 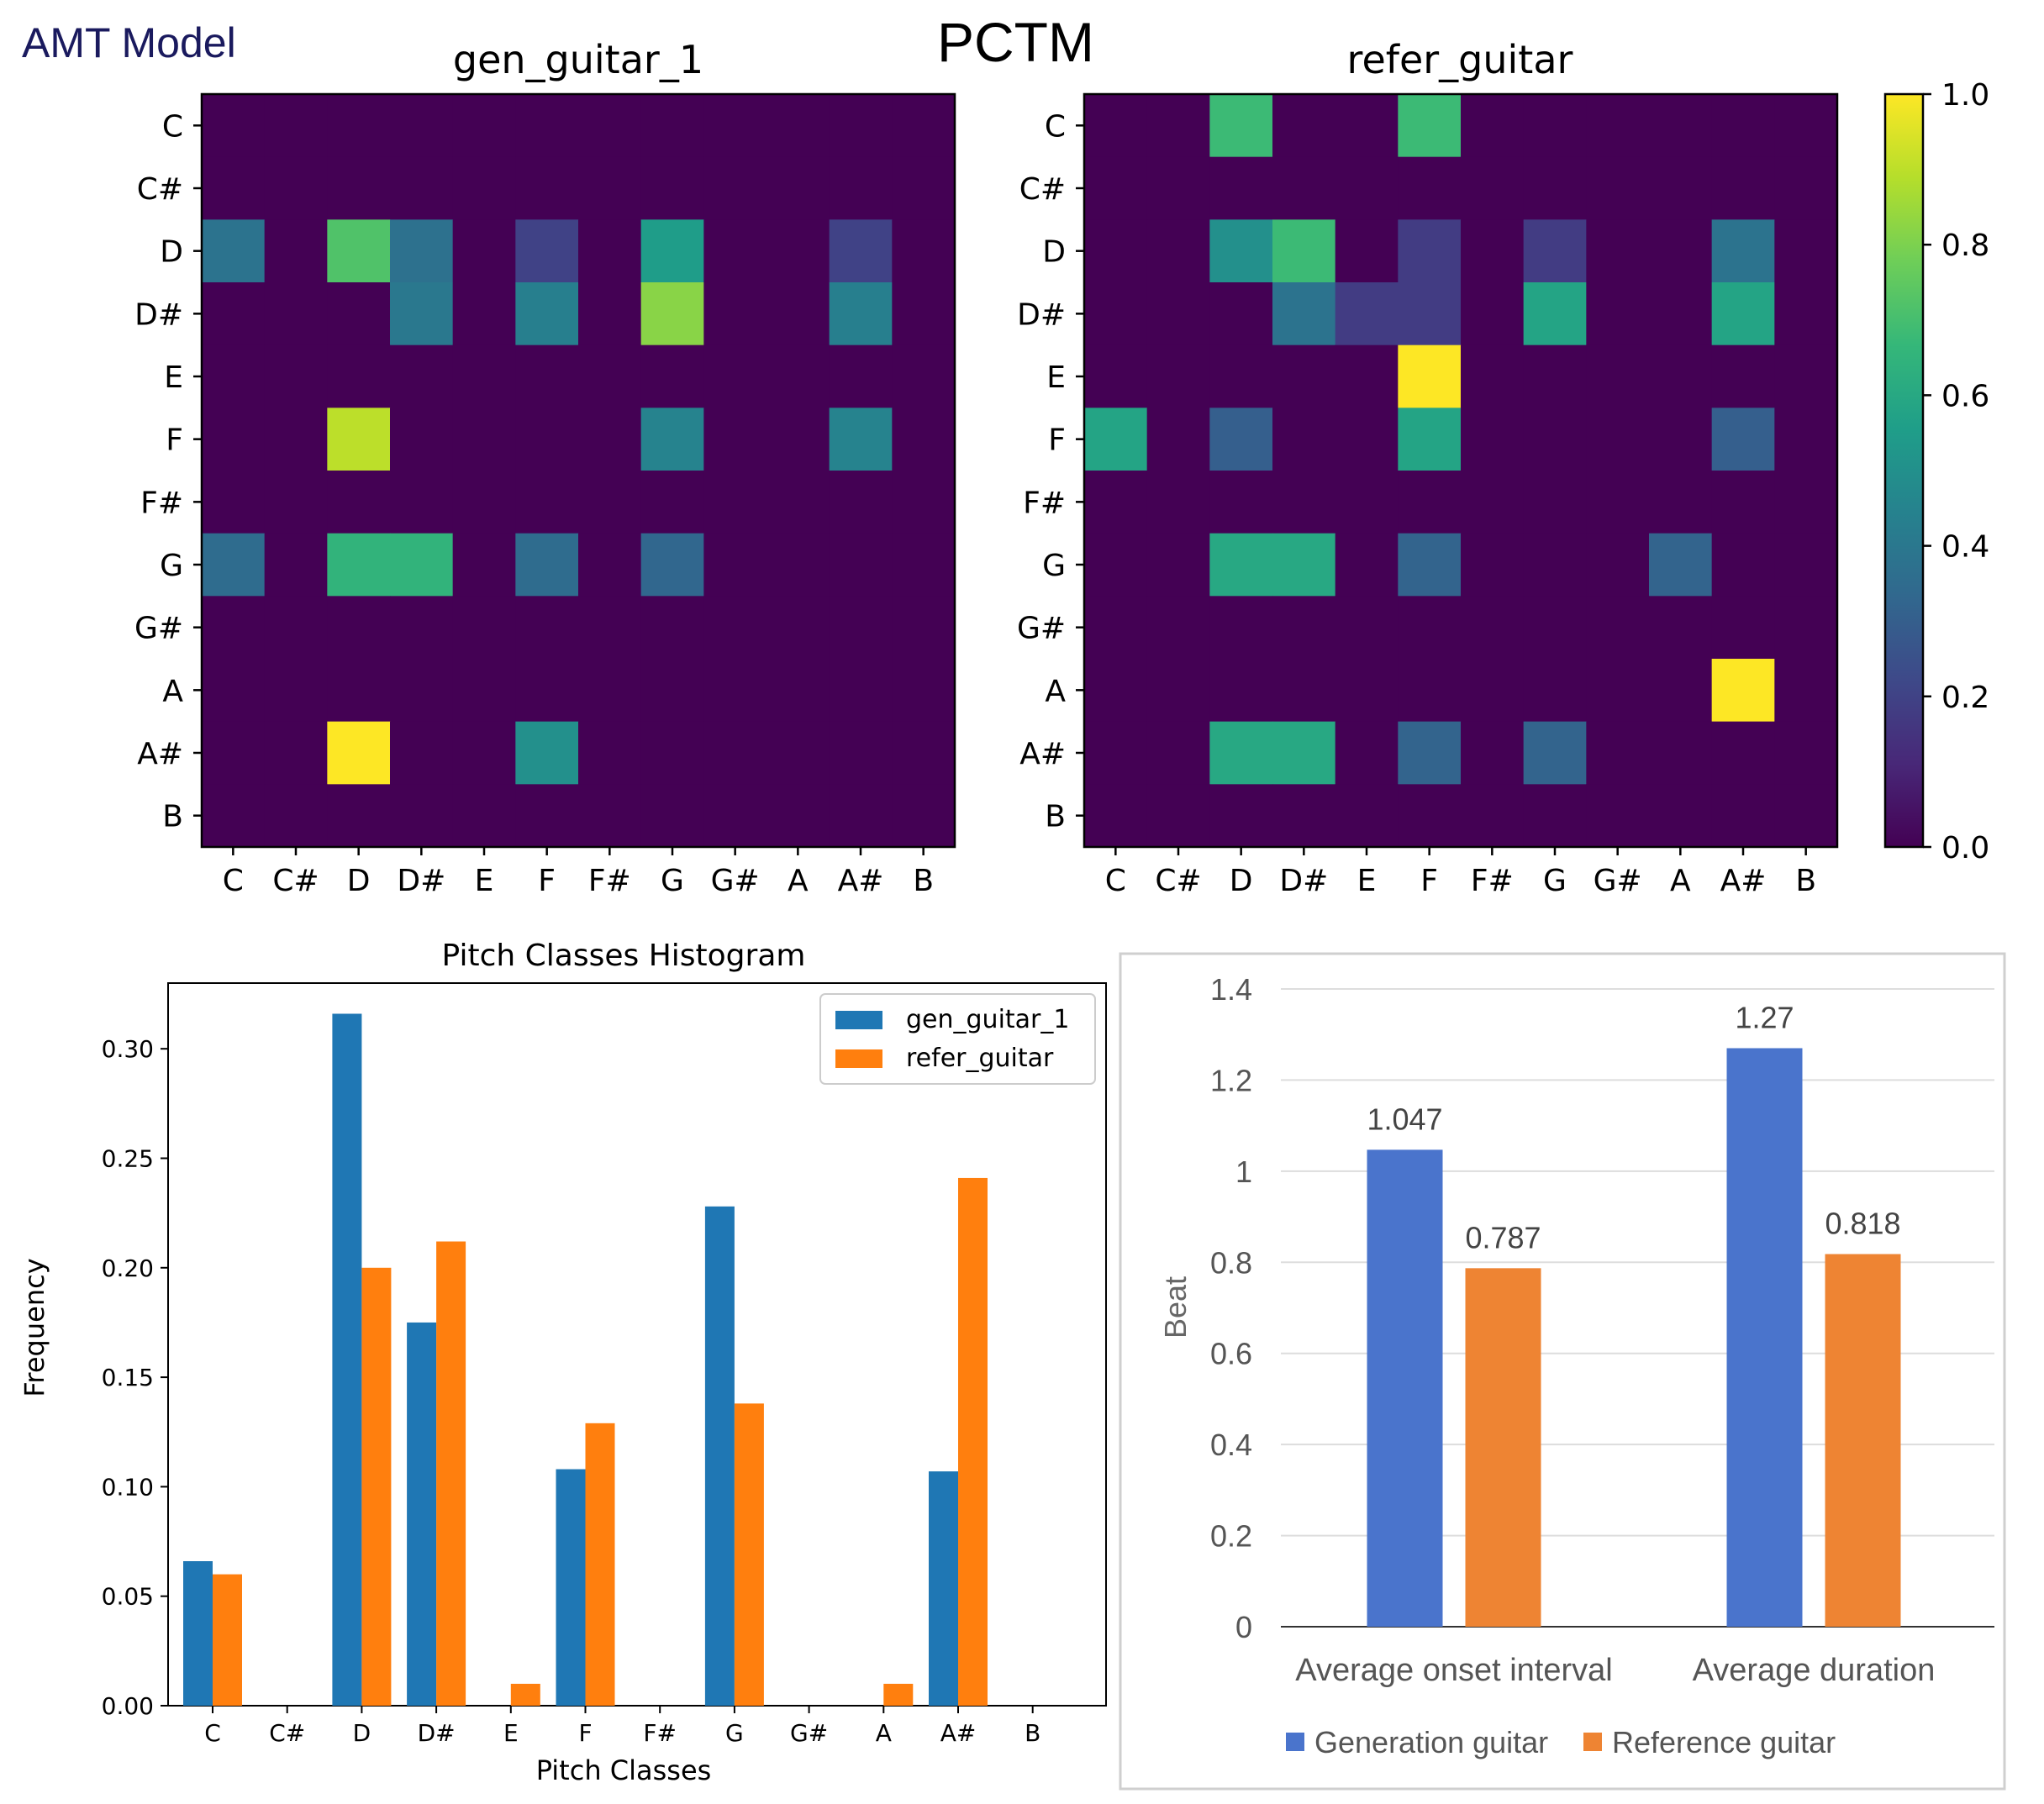 What do you see at coordinates (1041, 629) in the screenshot?
I see `heatmap-refer-ytick-label: G#` at bounding box center [1041, 629].